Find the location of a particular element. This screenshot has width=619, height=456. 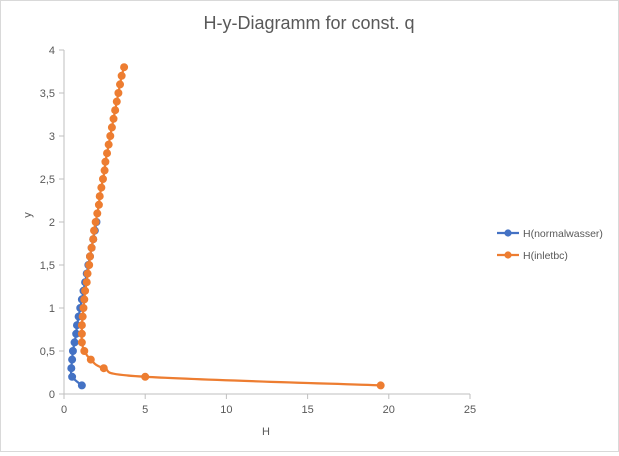

legend-label: H(normalwasser) is located at coordinates (563, 234).